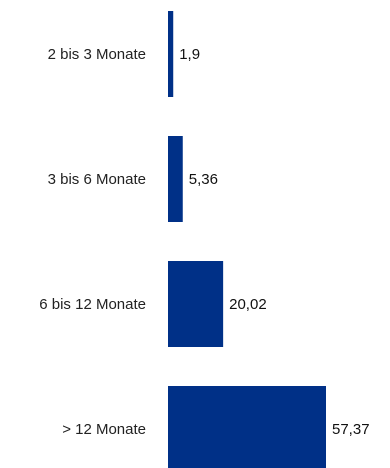 Image resolution: width=390 pixels, height=468 pixels. What do you see at coordinates (97, 179) in the screenshot?
I see `category-label-1: 3 bis 6 Monate` at bounding box center [97, 179].